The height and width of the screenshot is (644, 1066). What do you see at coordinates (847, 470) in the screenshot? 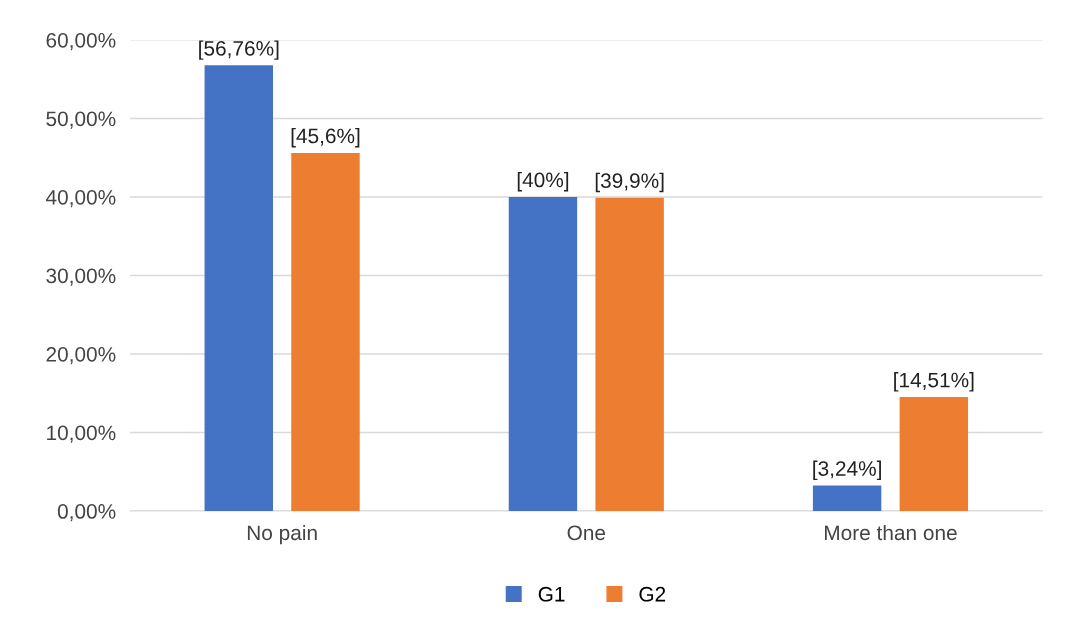
I see `data-label: [3,24%]` at bounding box center [847, 470].